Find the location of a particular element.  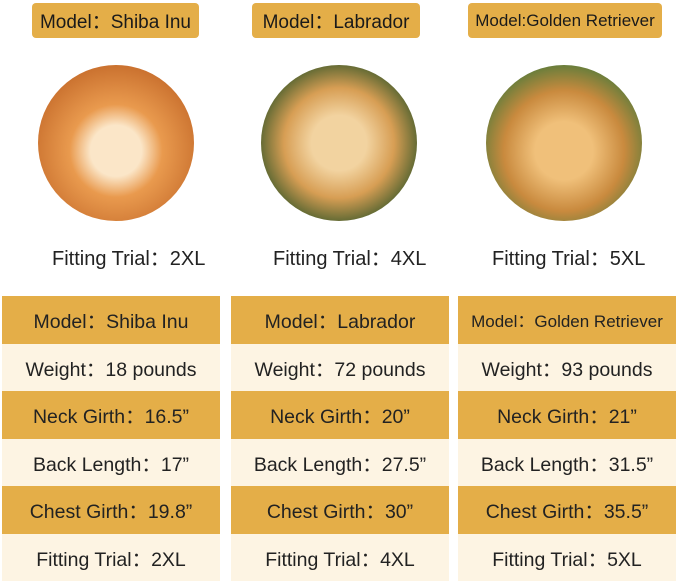

model-tag-golden: Model:Golden Retriever is located at coordinates (565, 20).